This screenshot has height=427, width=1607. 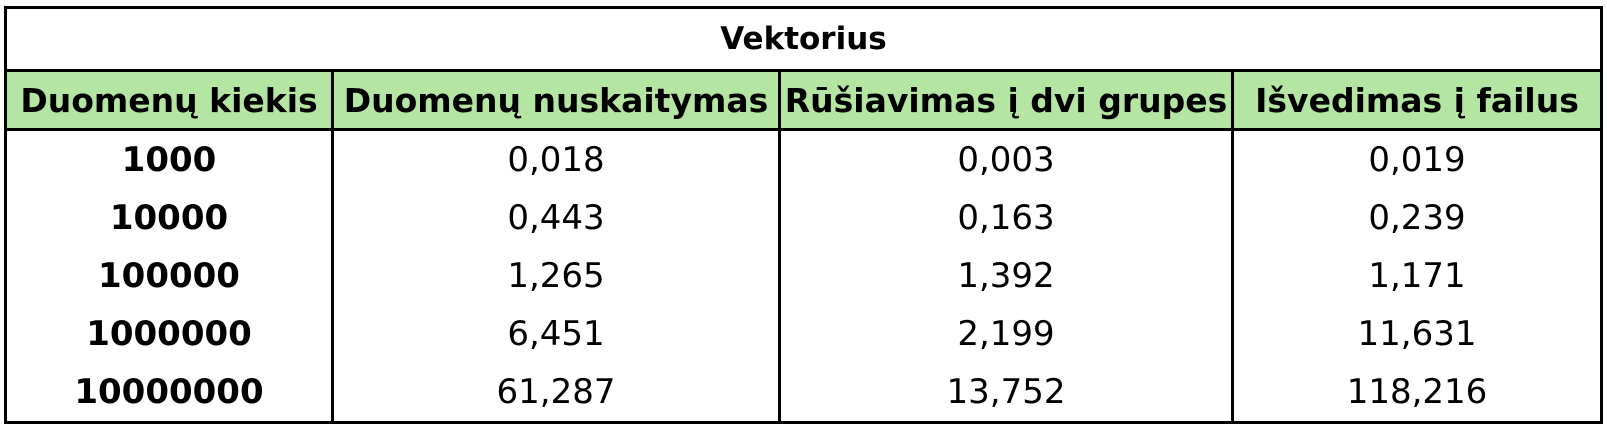 What do you see at coordinates (556, 100) in the screenshot?
I see `column-header-reading: Duomenų nuskaitymas` at bounding box center [556, 100].